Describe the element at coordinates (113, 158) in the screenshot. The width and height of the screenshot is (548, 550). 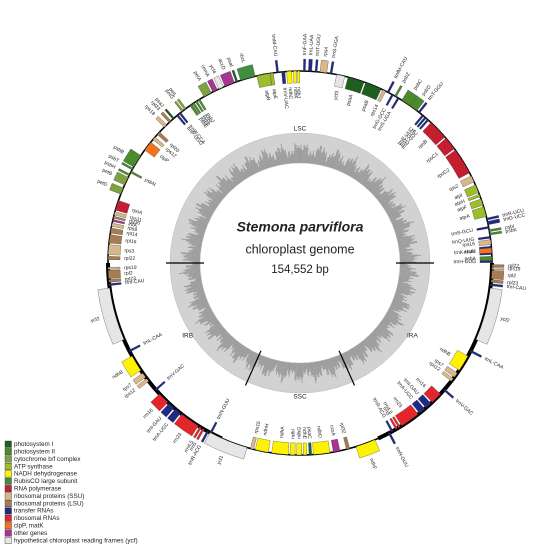
I see `gene-label: psbT` at that location.